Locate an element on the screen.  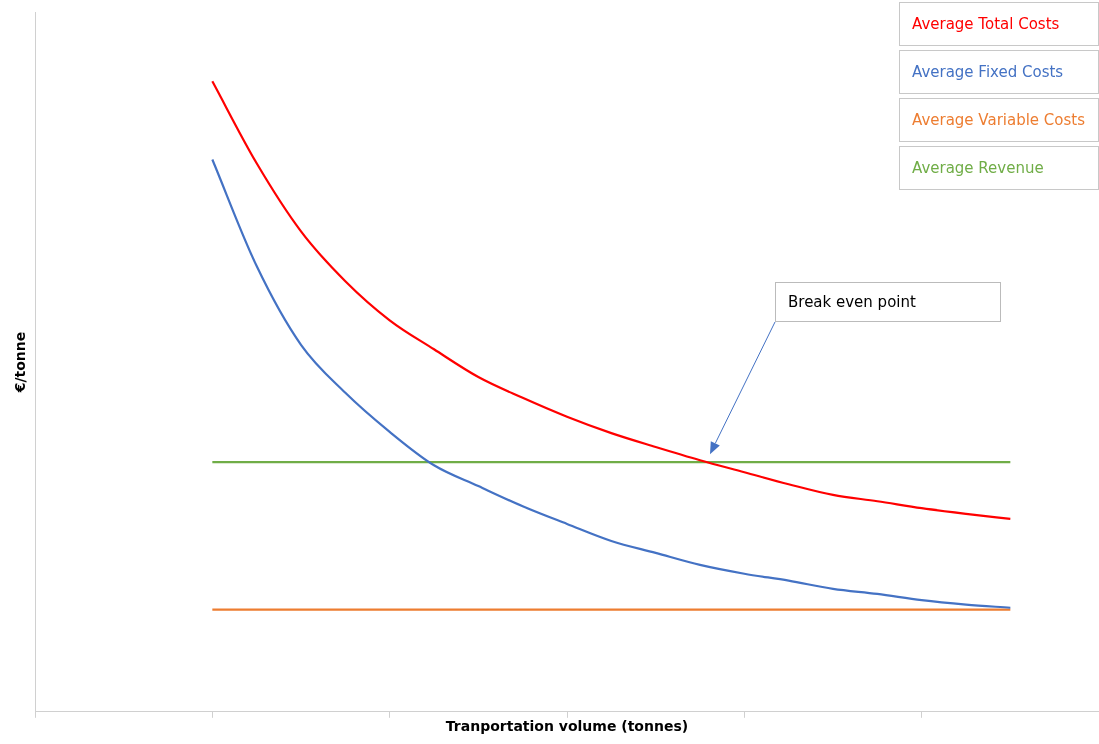
y-axis-title: €/tonne is located at coordinates (20, 362).